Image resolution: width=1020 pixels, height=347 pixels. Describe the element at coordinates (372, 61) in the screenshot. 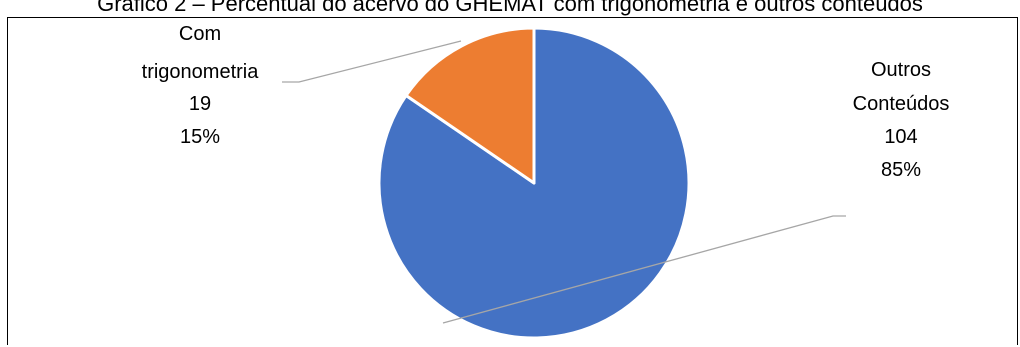

I see `leader-line-trig` at that location.